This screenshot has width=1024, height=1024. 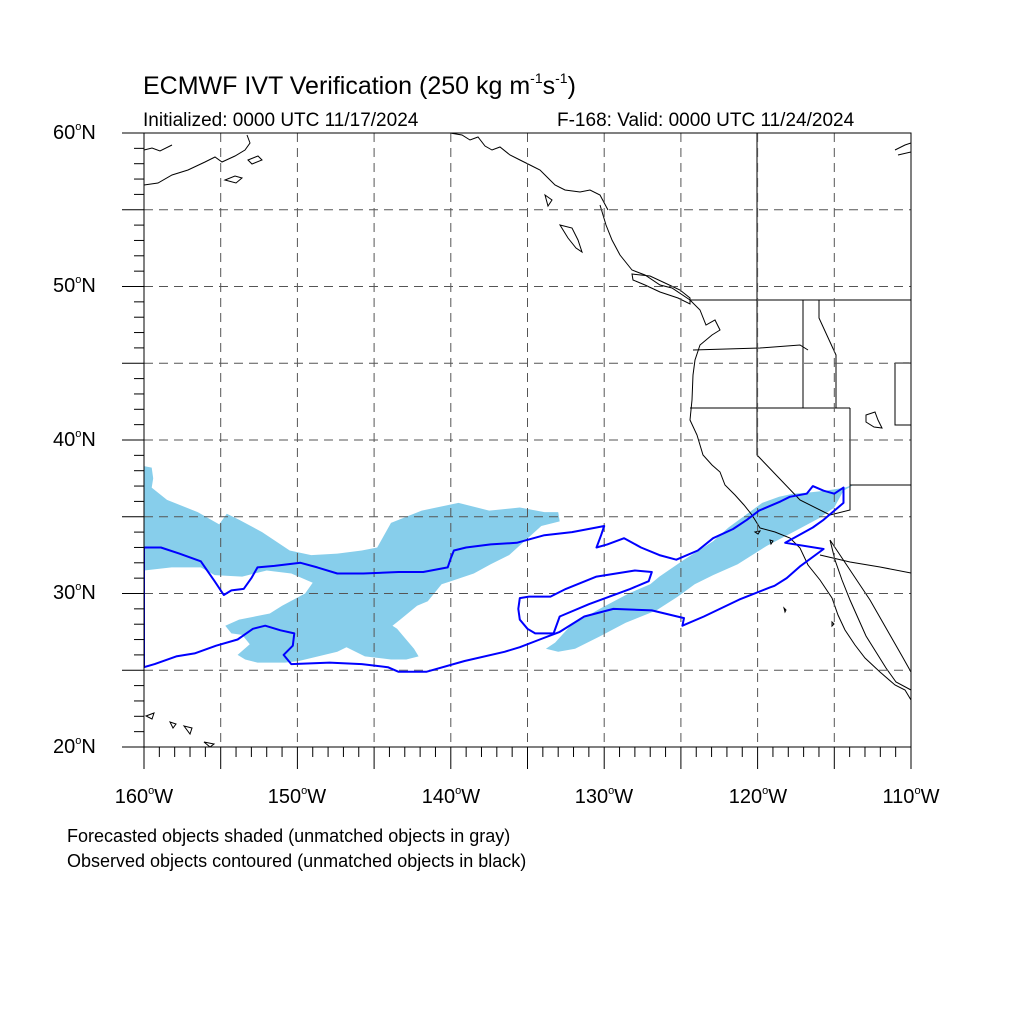 What do you see at coordinates (74, 593) in the screenshot?
I see `lat-label-30n: 30oN` at bounding box center [74, 593].